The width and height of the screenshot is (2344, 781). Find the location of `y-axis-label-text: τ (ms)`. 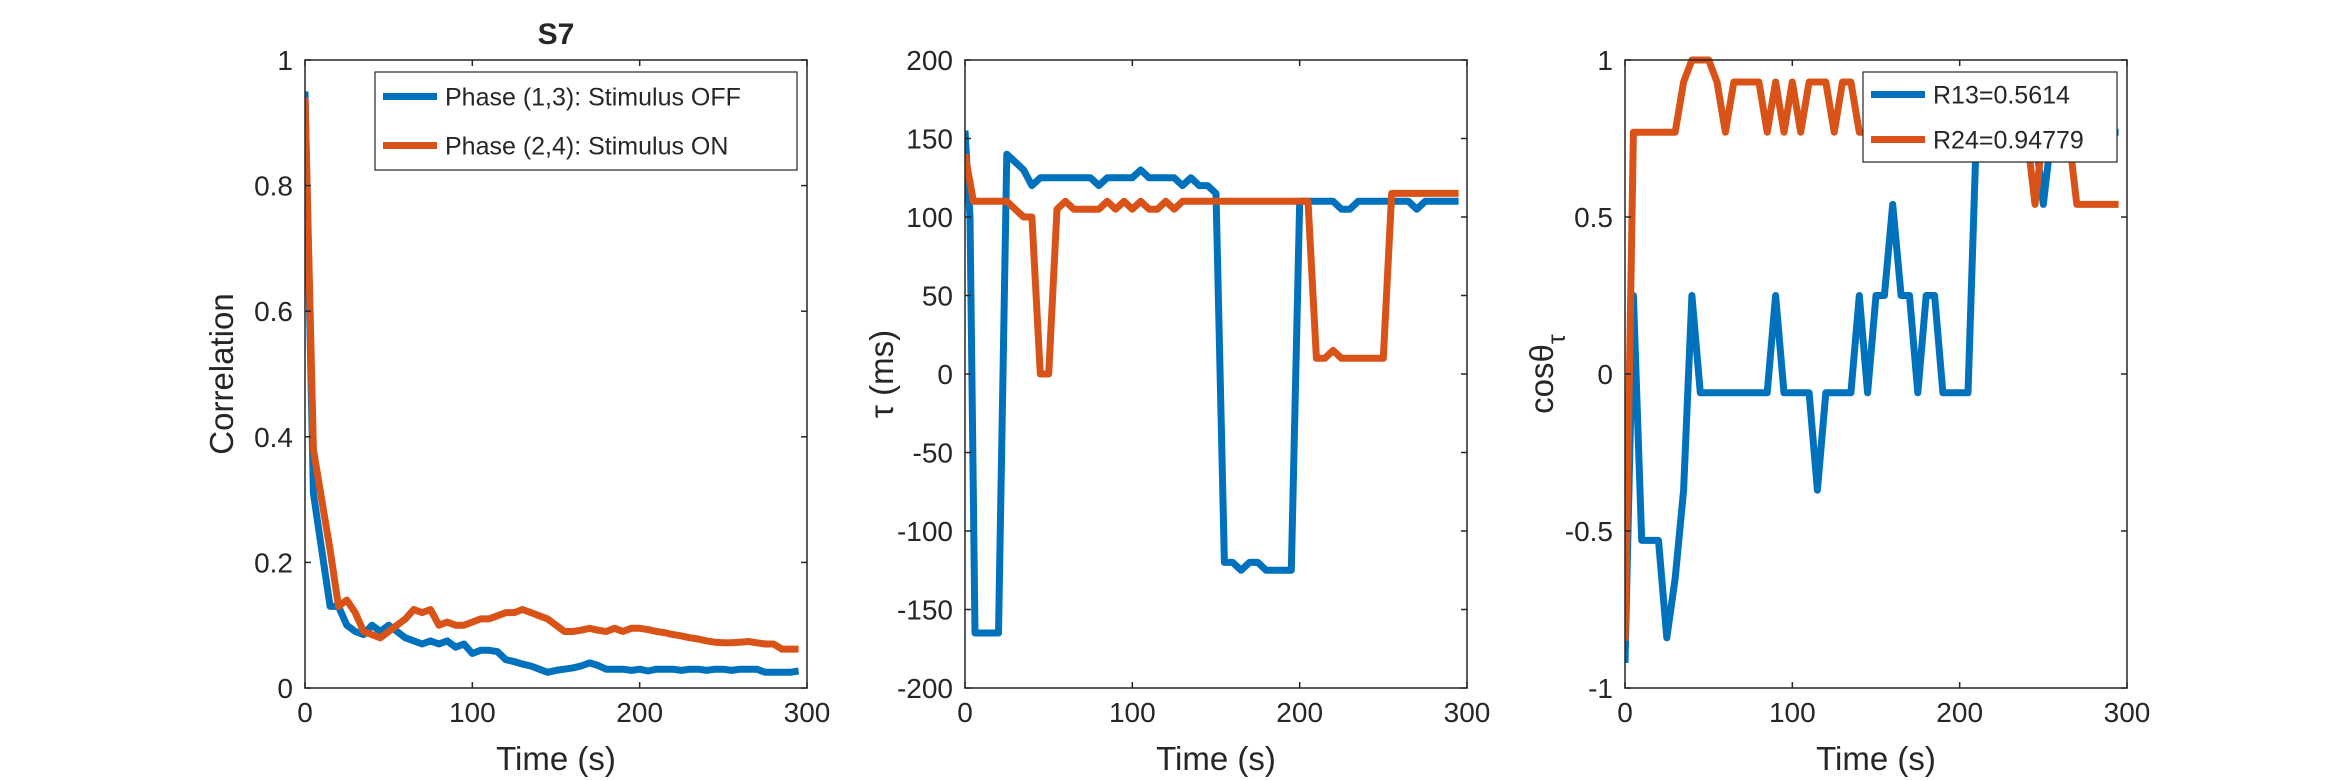

y-axis-label-text: τ (ms) is located at coordinates (881, 374).